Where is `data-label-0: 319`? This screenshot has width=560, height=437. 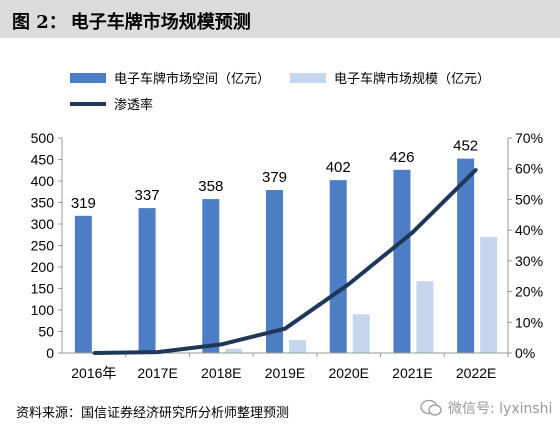 data-label-0: 319 is located at coordinates (83, 203).